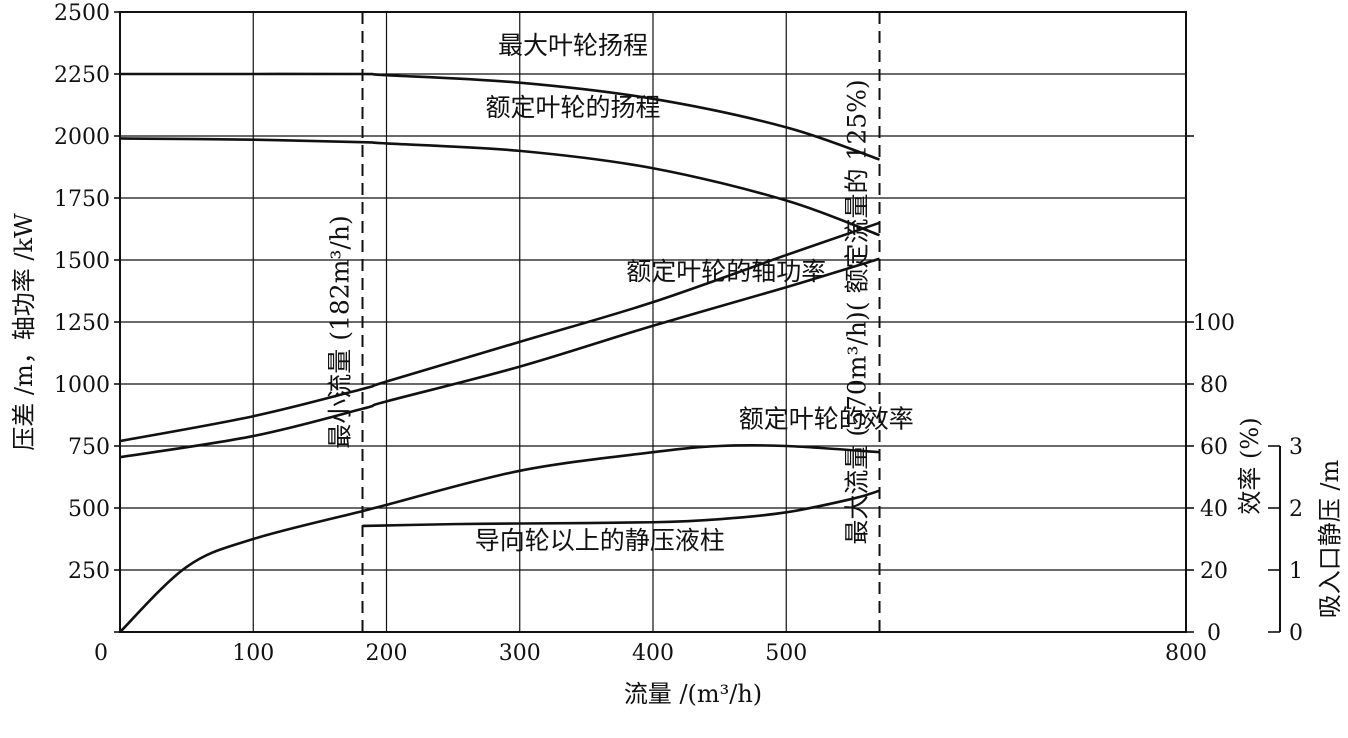  Describe the element at coordinates (387, 653) in the screenshot. I see `x-tick-label: 200` at that location.